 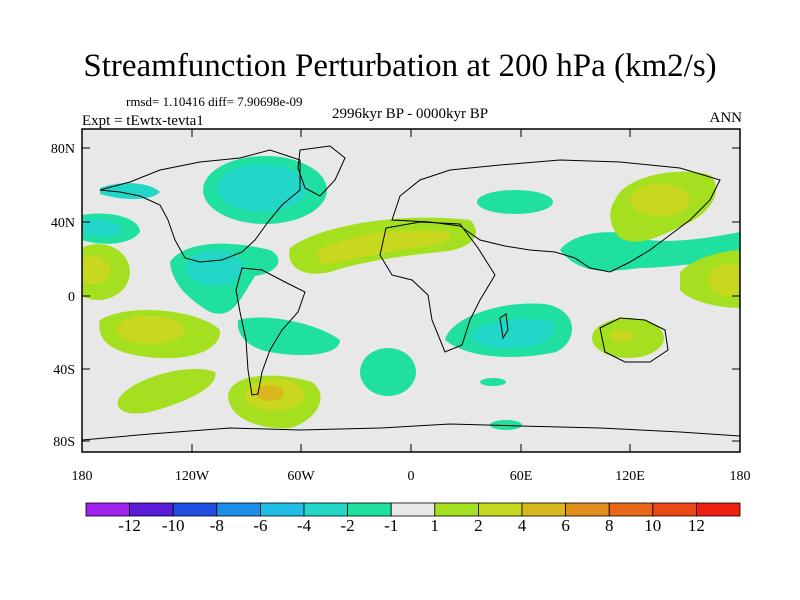 I want to click on contour-indian-ocean-negative, so click(x=509, y=330).